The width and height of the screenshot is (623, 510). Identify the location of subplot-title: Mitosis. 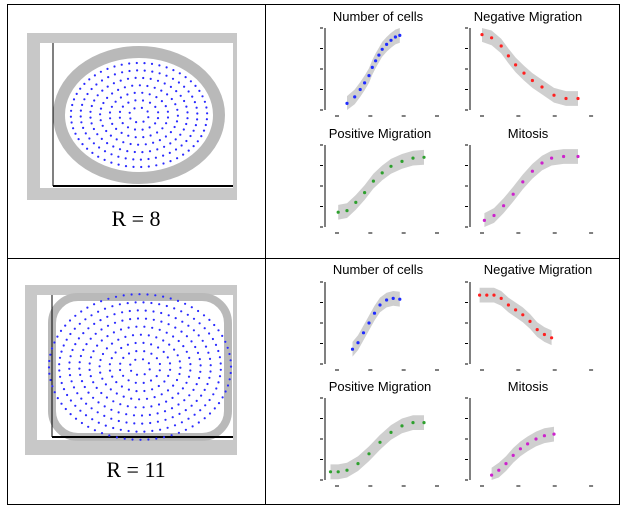
(528, 386).